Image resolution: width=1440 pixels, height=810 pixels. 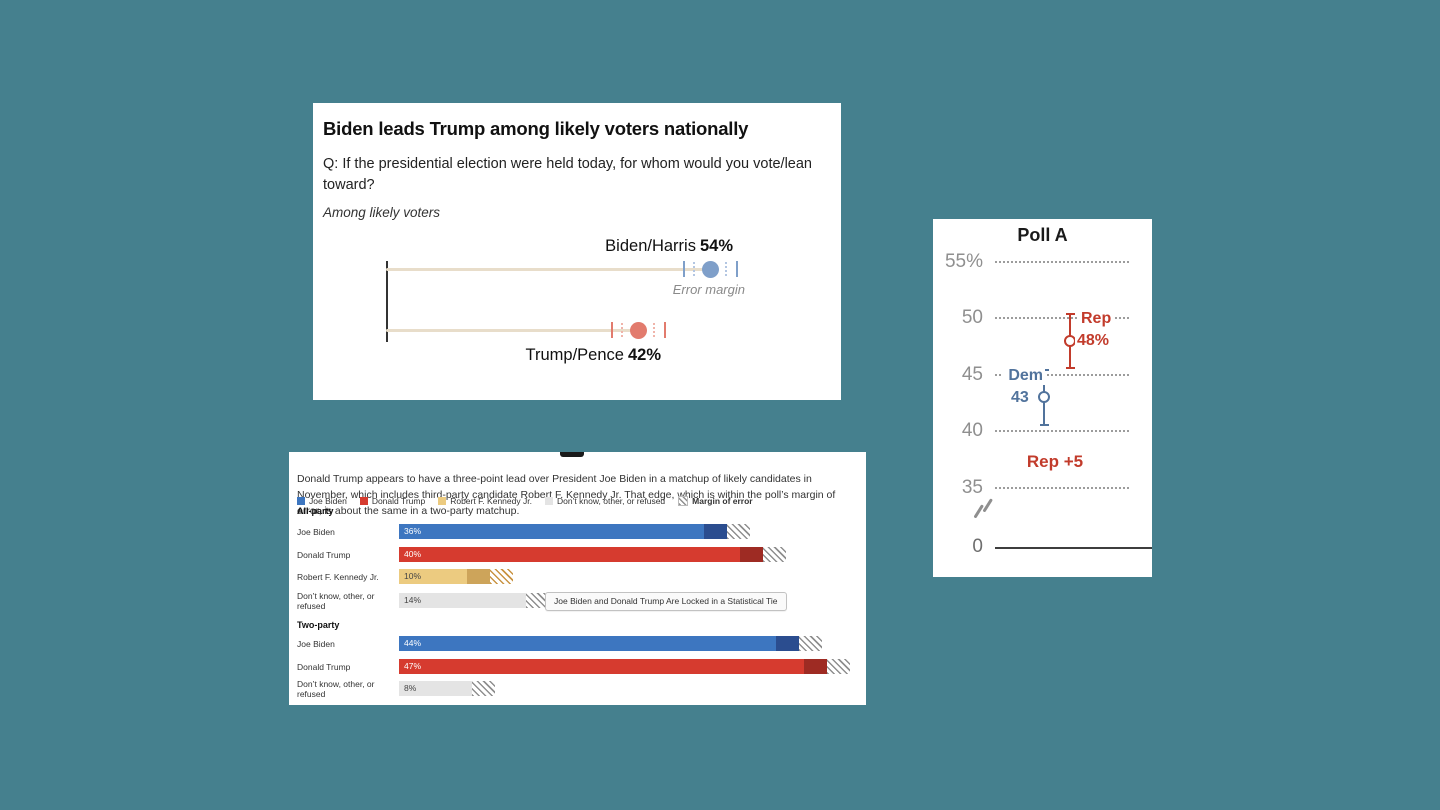 I want to click on row-label: Robert F. Kennedy Jr., so click(x=338, y=576).